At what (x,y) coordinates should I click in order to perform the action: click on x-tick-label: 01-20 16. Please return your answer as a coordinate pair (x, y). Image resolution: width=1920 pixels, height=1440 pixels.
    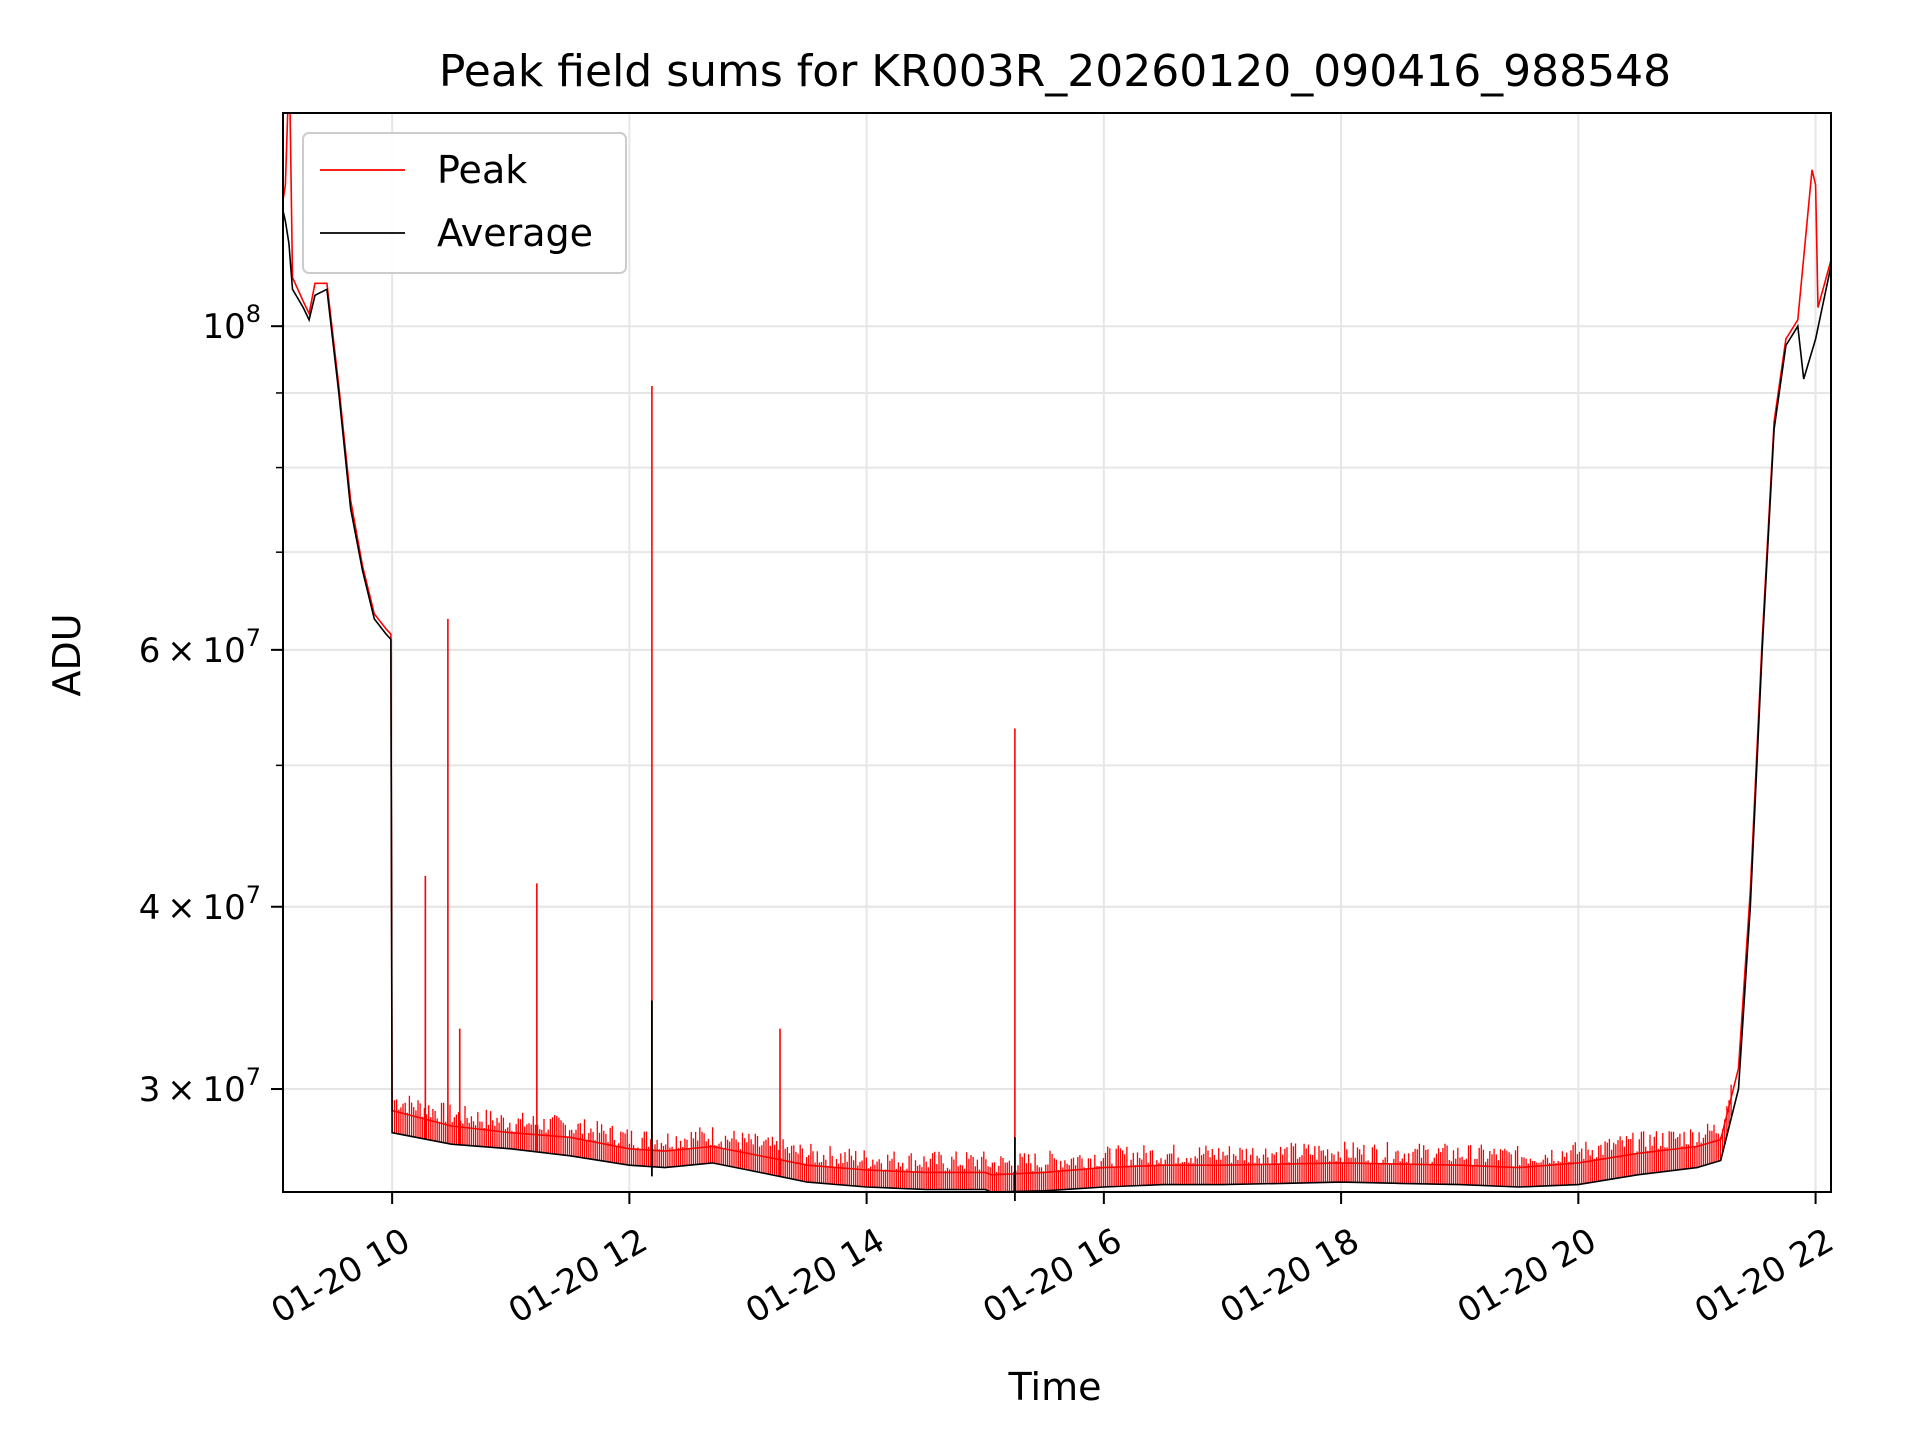
    Looking at the image, I should click on (1052, 1276).